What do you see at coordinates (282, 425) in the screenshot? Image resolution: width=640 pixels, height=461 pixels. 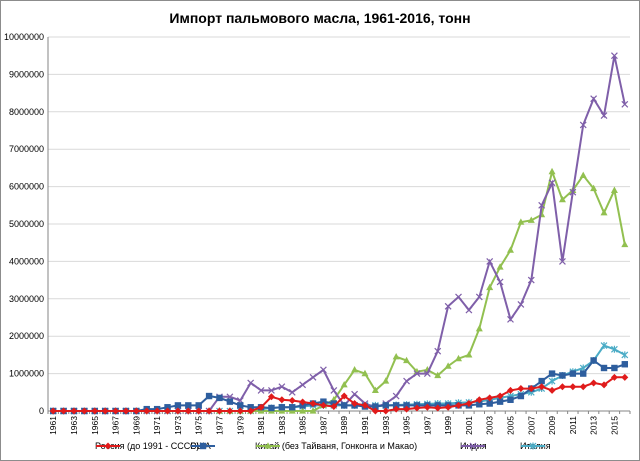 I see `x-tick-label: 1983` at bounding box center [282, 425].